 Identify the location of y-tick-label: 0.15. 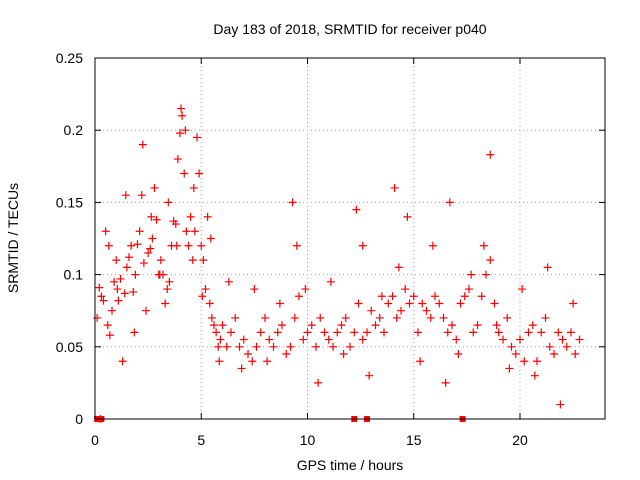
(69, 202).